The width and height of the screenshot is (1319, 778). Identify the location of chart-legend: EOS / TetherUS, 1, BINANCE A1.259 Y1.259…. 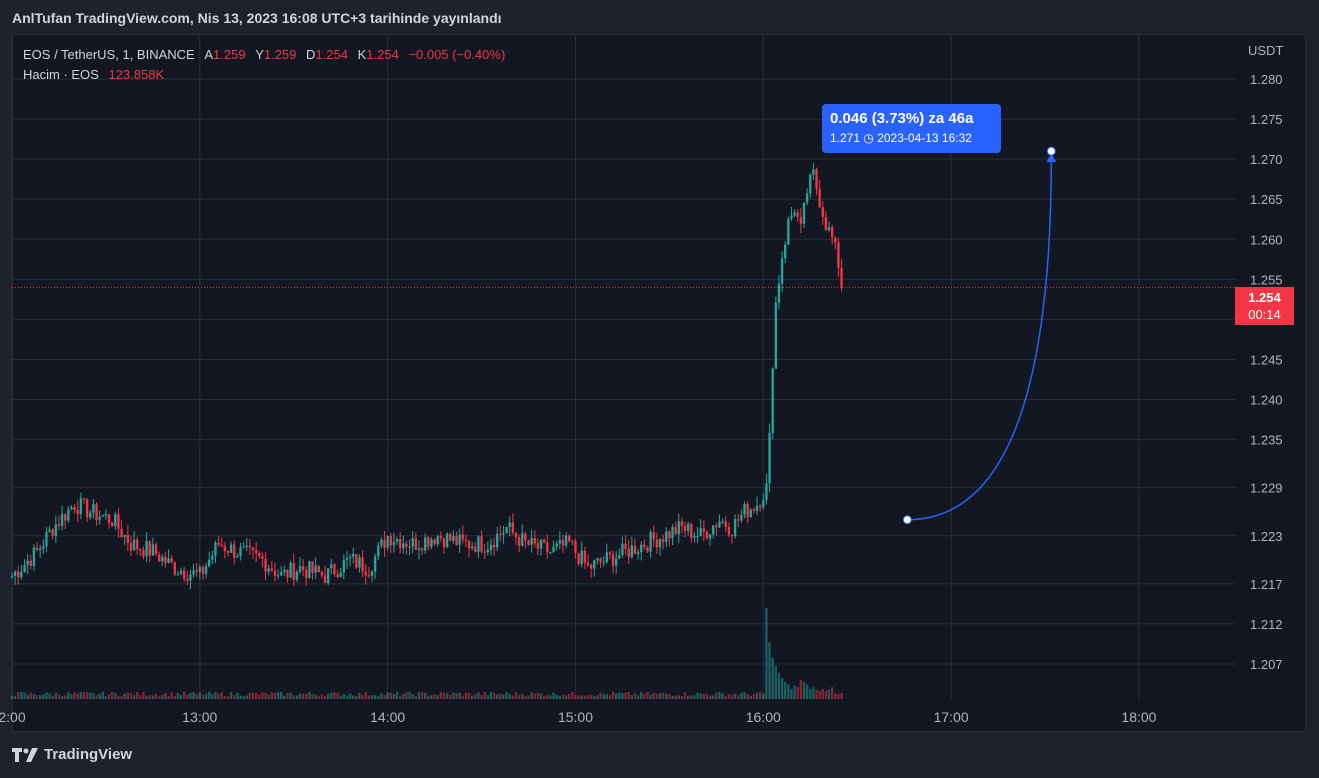
(264, 65).